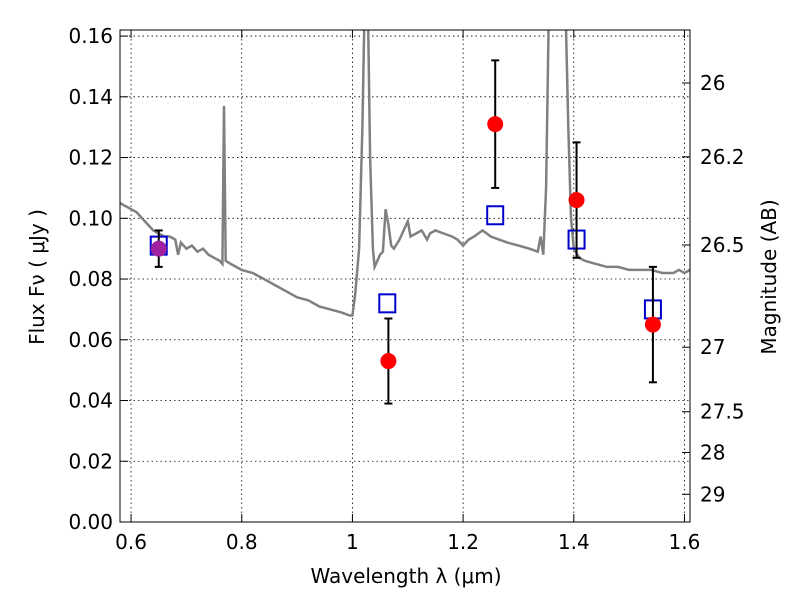  I want to click on y-tick-label: 0.08, so click(90, 279).